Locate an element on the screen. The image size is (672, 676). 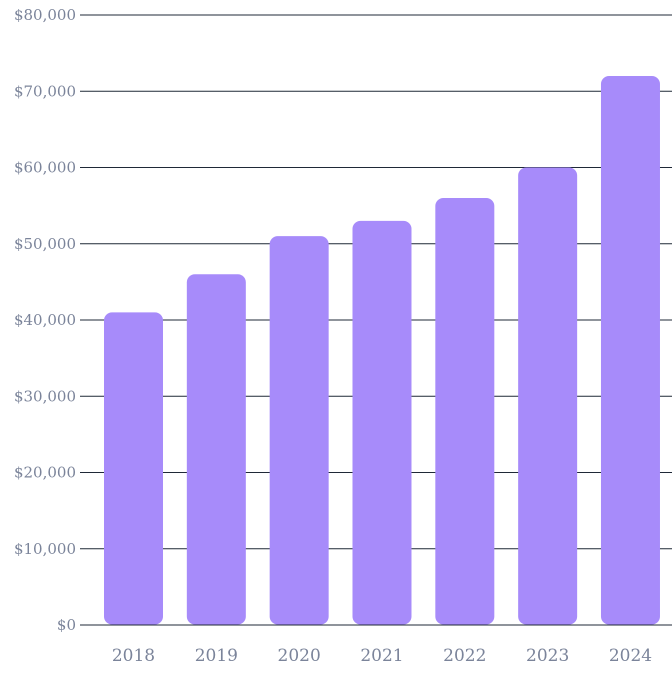
y-tick-label: $60,000 is located at coordinates (45, 168).